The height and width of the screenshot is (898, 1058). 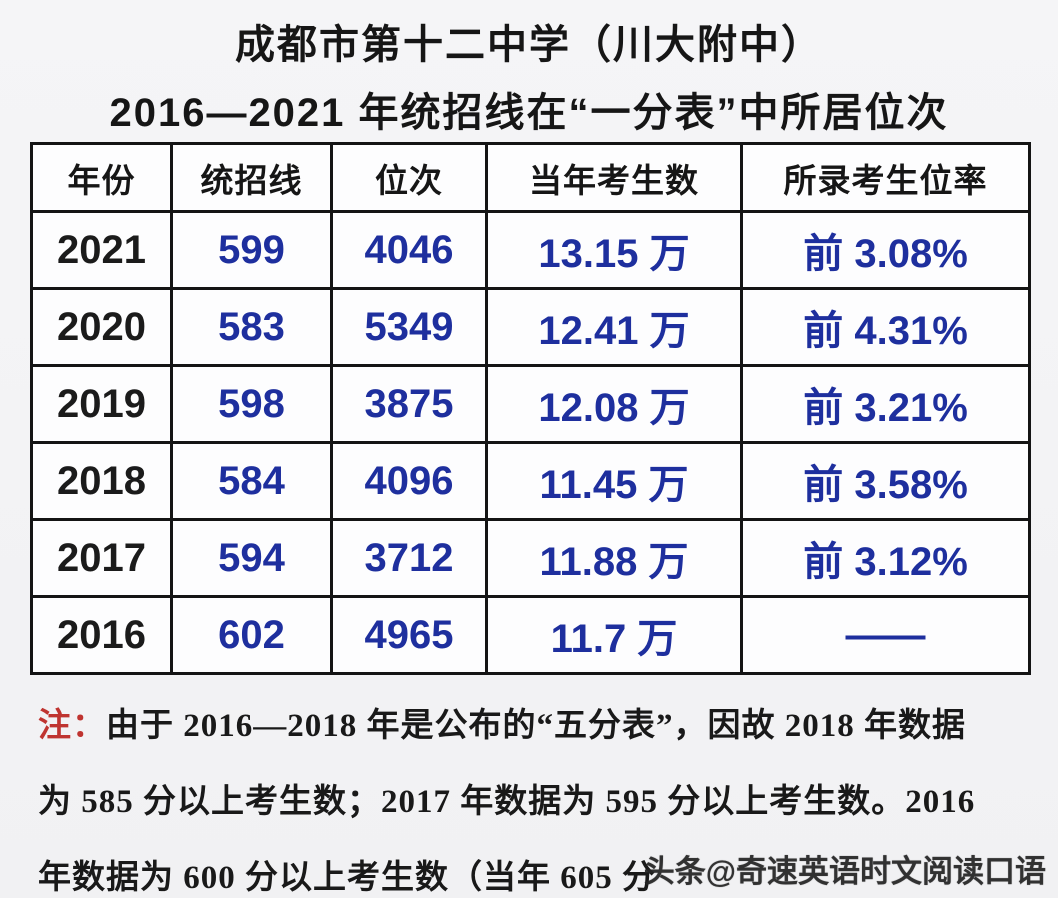 I want to click on table-row: 2021 599 4046 13.15 万 前 3.08%, so click(x=530, y=250).